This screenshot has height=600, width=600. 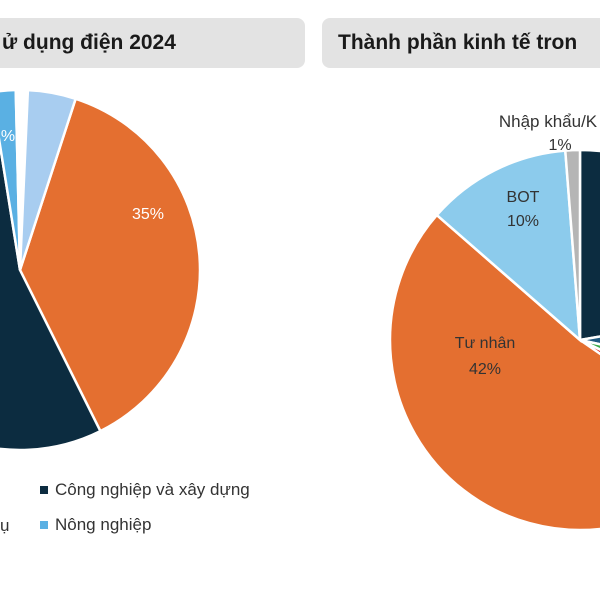 What do you see at coordinates (559, 145) in the screenshot?
I see `pie1-value-import: 1%` at bounding box center [559, 145].